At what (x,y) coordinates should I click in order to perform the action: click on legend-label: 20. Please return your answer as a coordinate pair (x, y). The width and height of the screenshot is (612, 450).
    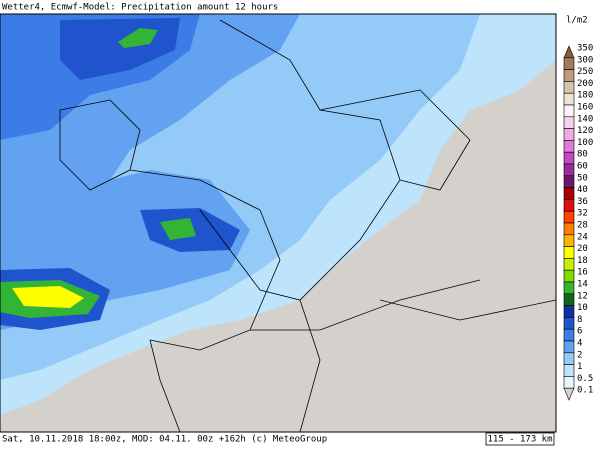
    Looking at the image, I should click on (582, 249).